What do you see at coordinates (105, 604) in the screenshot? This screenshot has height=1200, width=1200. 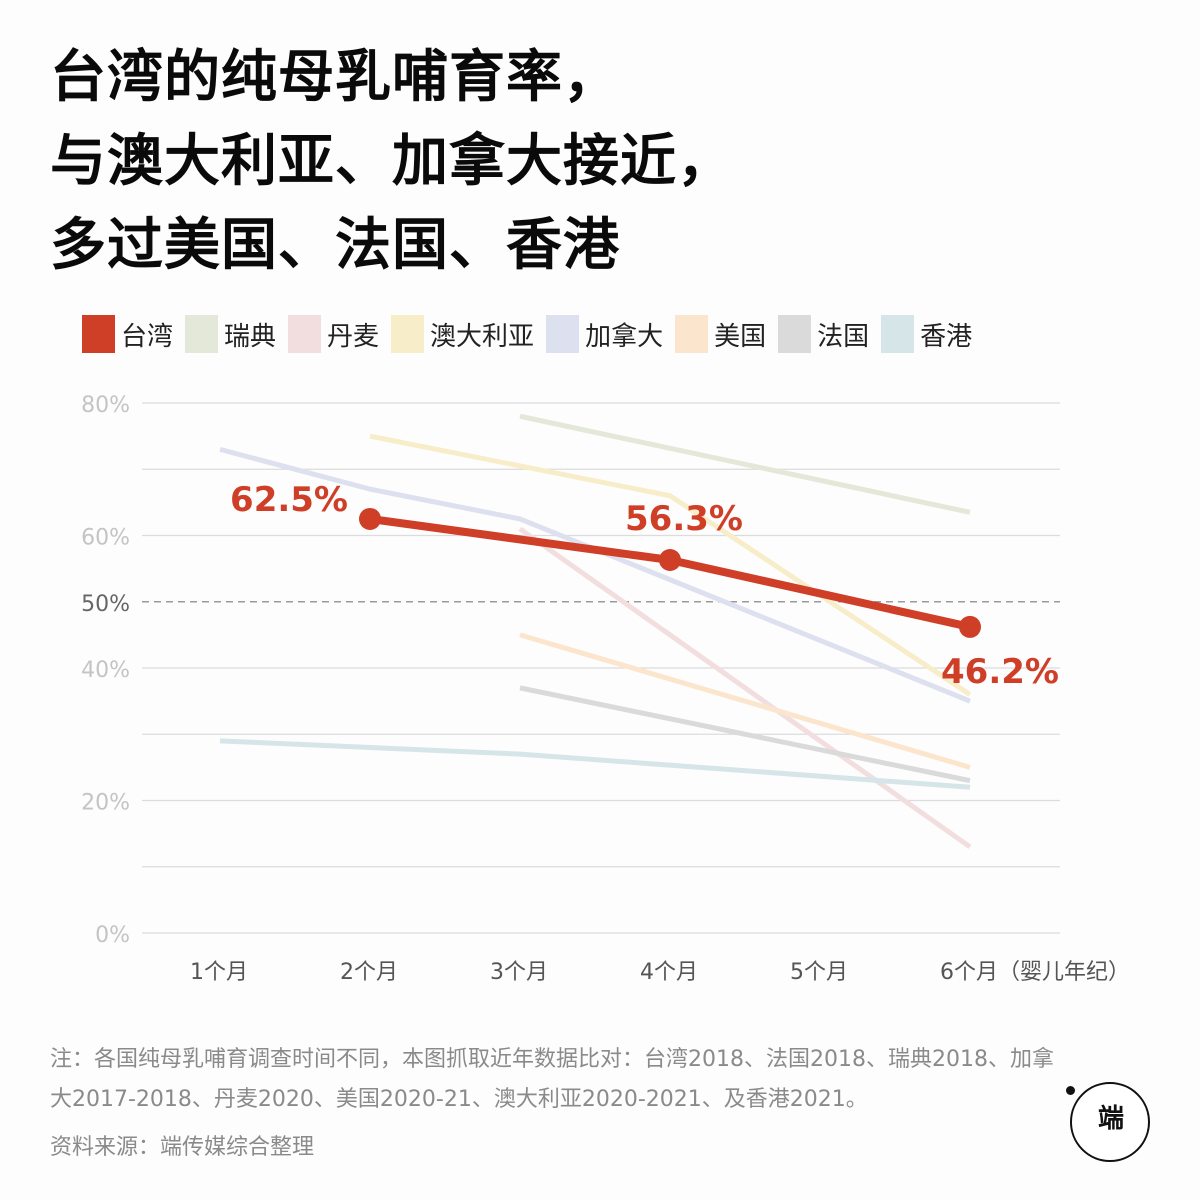 I see `y-tick-label: 50%` at bounding box center [105, 604].